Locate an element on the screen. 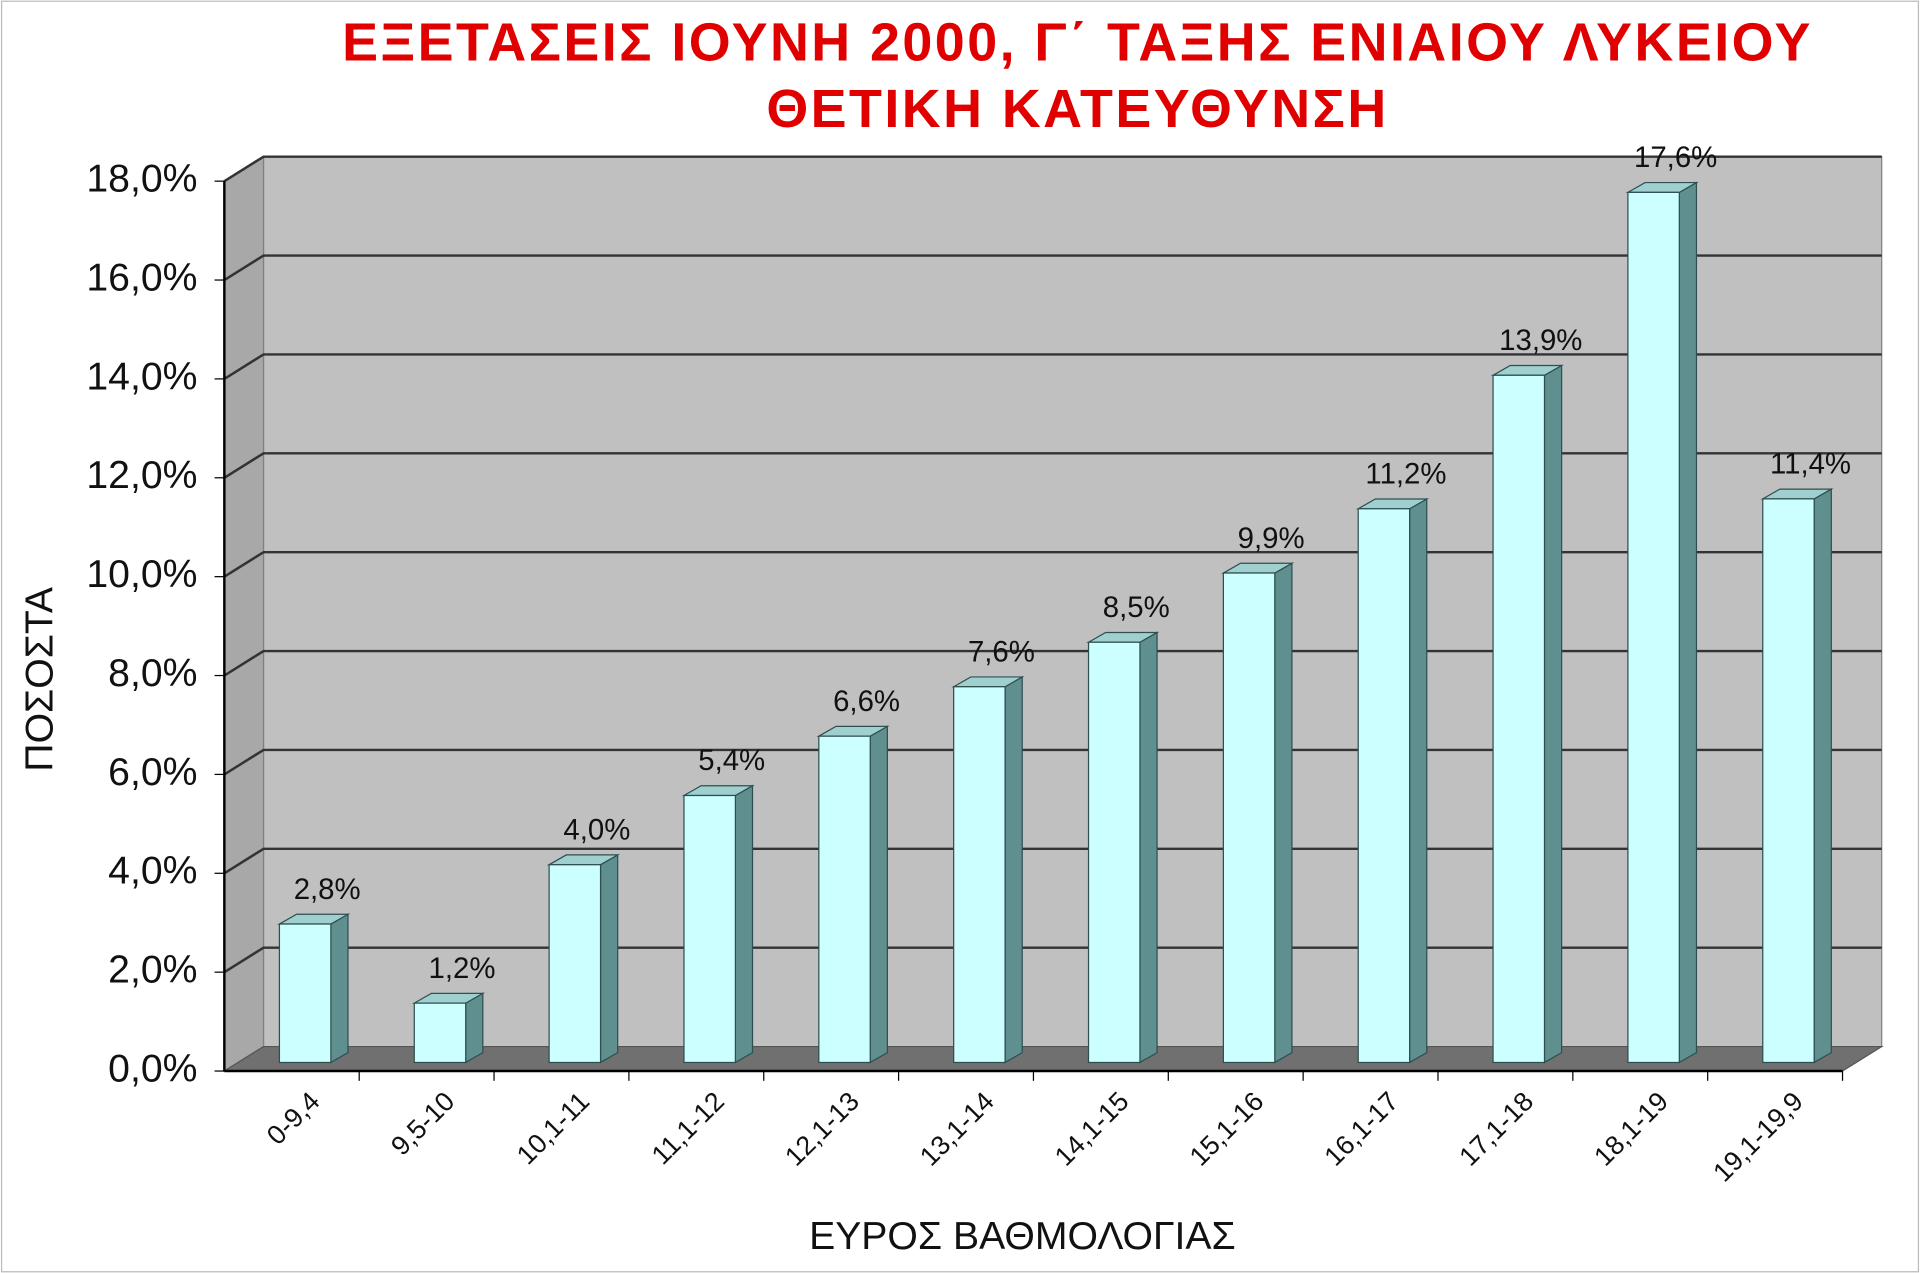 The width and height of the screenshot is (1920, 1273). y-axis-title: ΠΟΣΟΣΤΑ is located at coordinates (39, 679).